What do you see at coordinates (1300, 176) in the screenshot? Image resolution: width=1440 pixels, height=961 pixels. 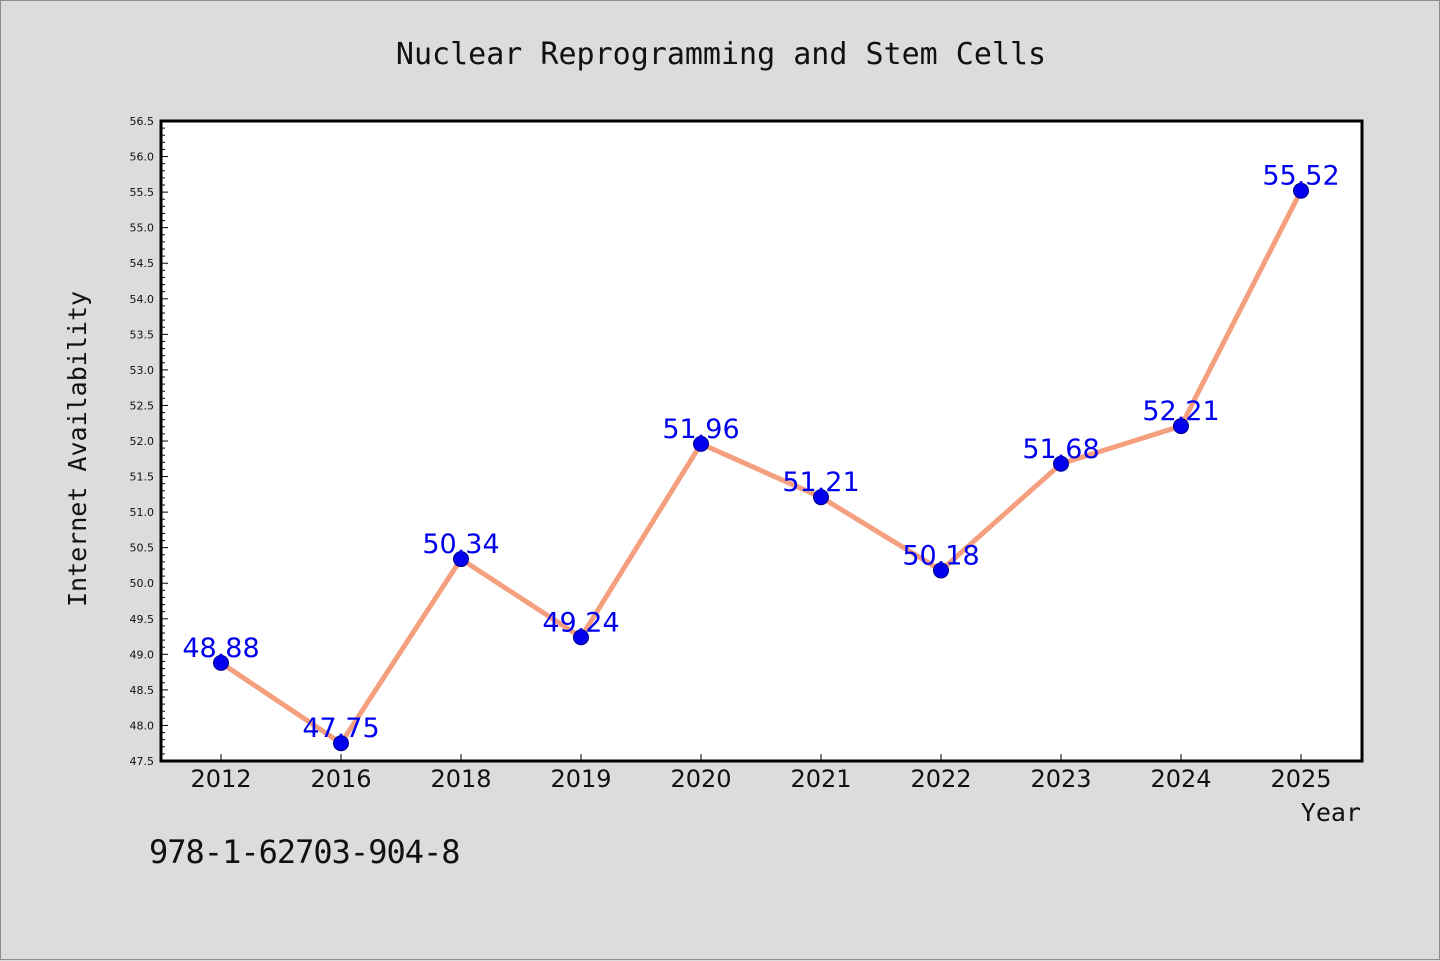 I see `data-label: 55.52` at bounding box center [1300, 176].